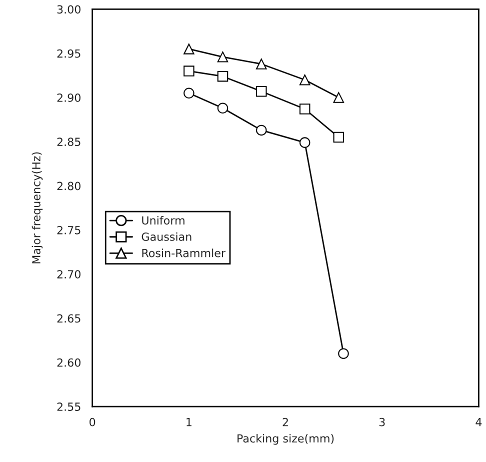  What do you see at coordinates (479, 422) in the screenshot?
I see `x-tick-label: 4` at bounding box center [479, 422].